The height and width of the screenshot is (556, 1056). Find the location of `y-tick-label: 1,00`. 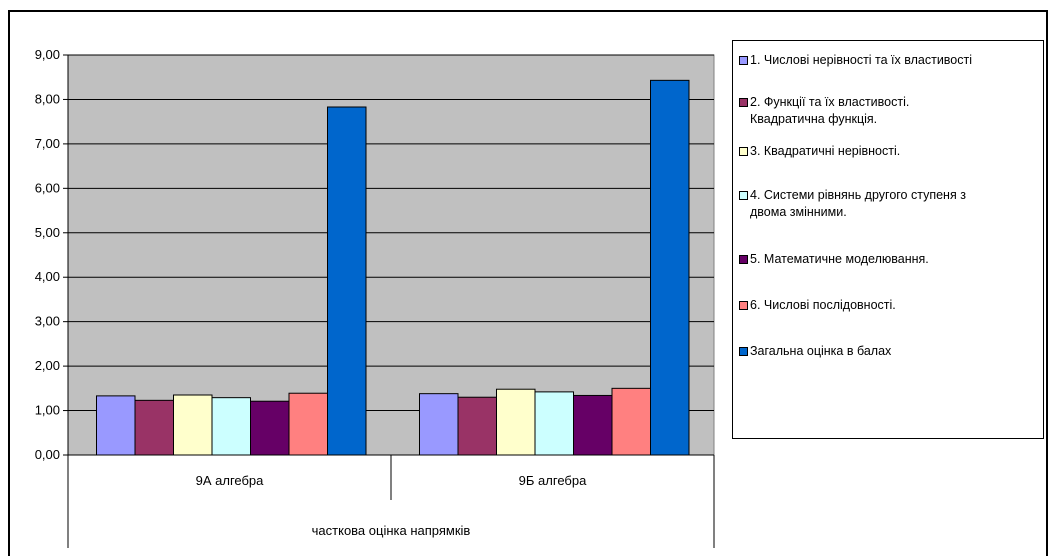

y-tick-label: 1,00 is located at coordinates (47, 410).